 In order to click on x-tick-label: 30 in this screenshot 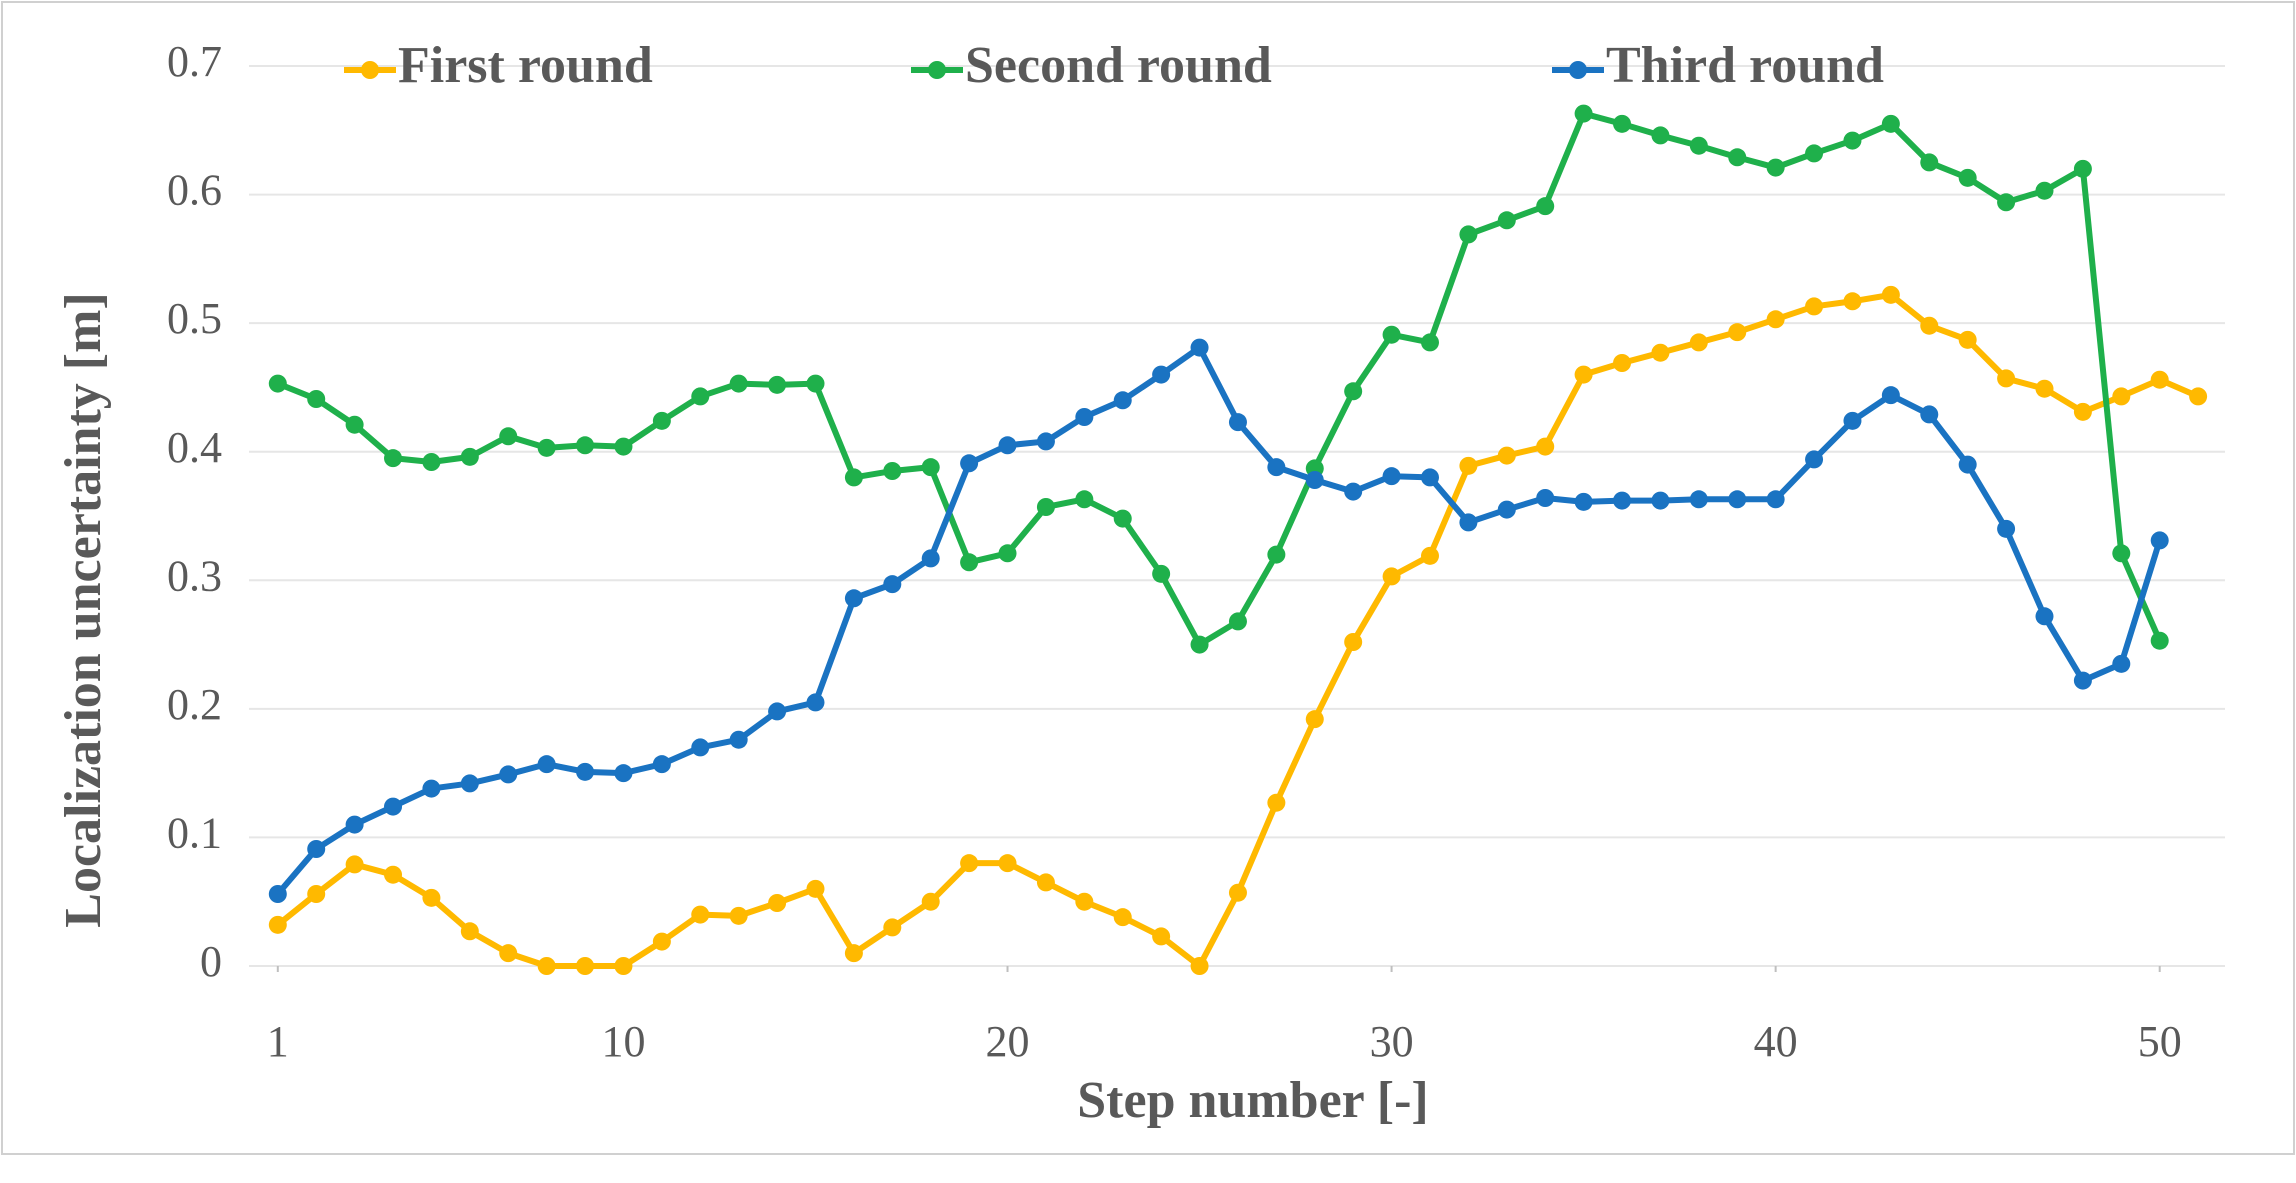, I will do `click(1392, 1041)`.